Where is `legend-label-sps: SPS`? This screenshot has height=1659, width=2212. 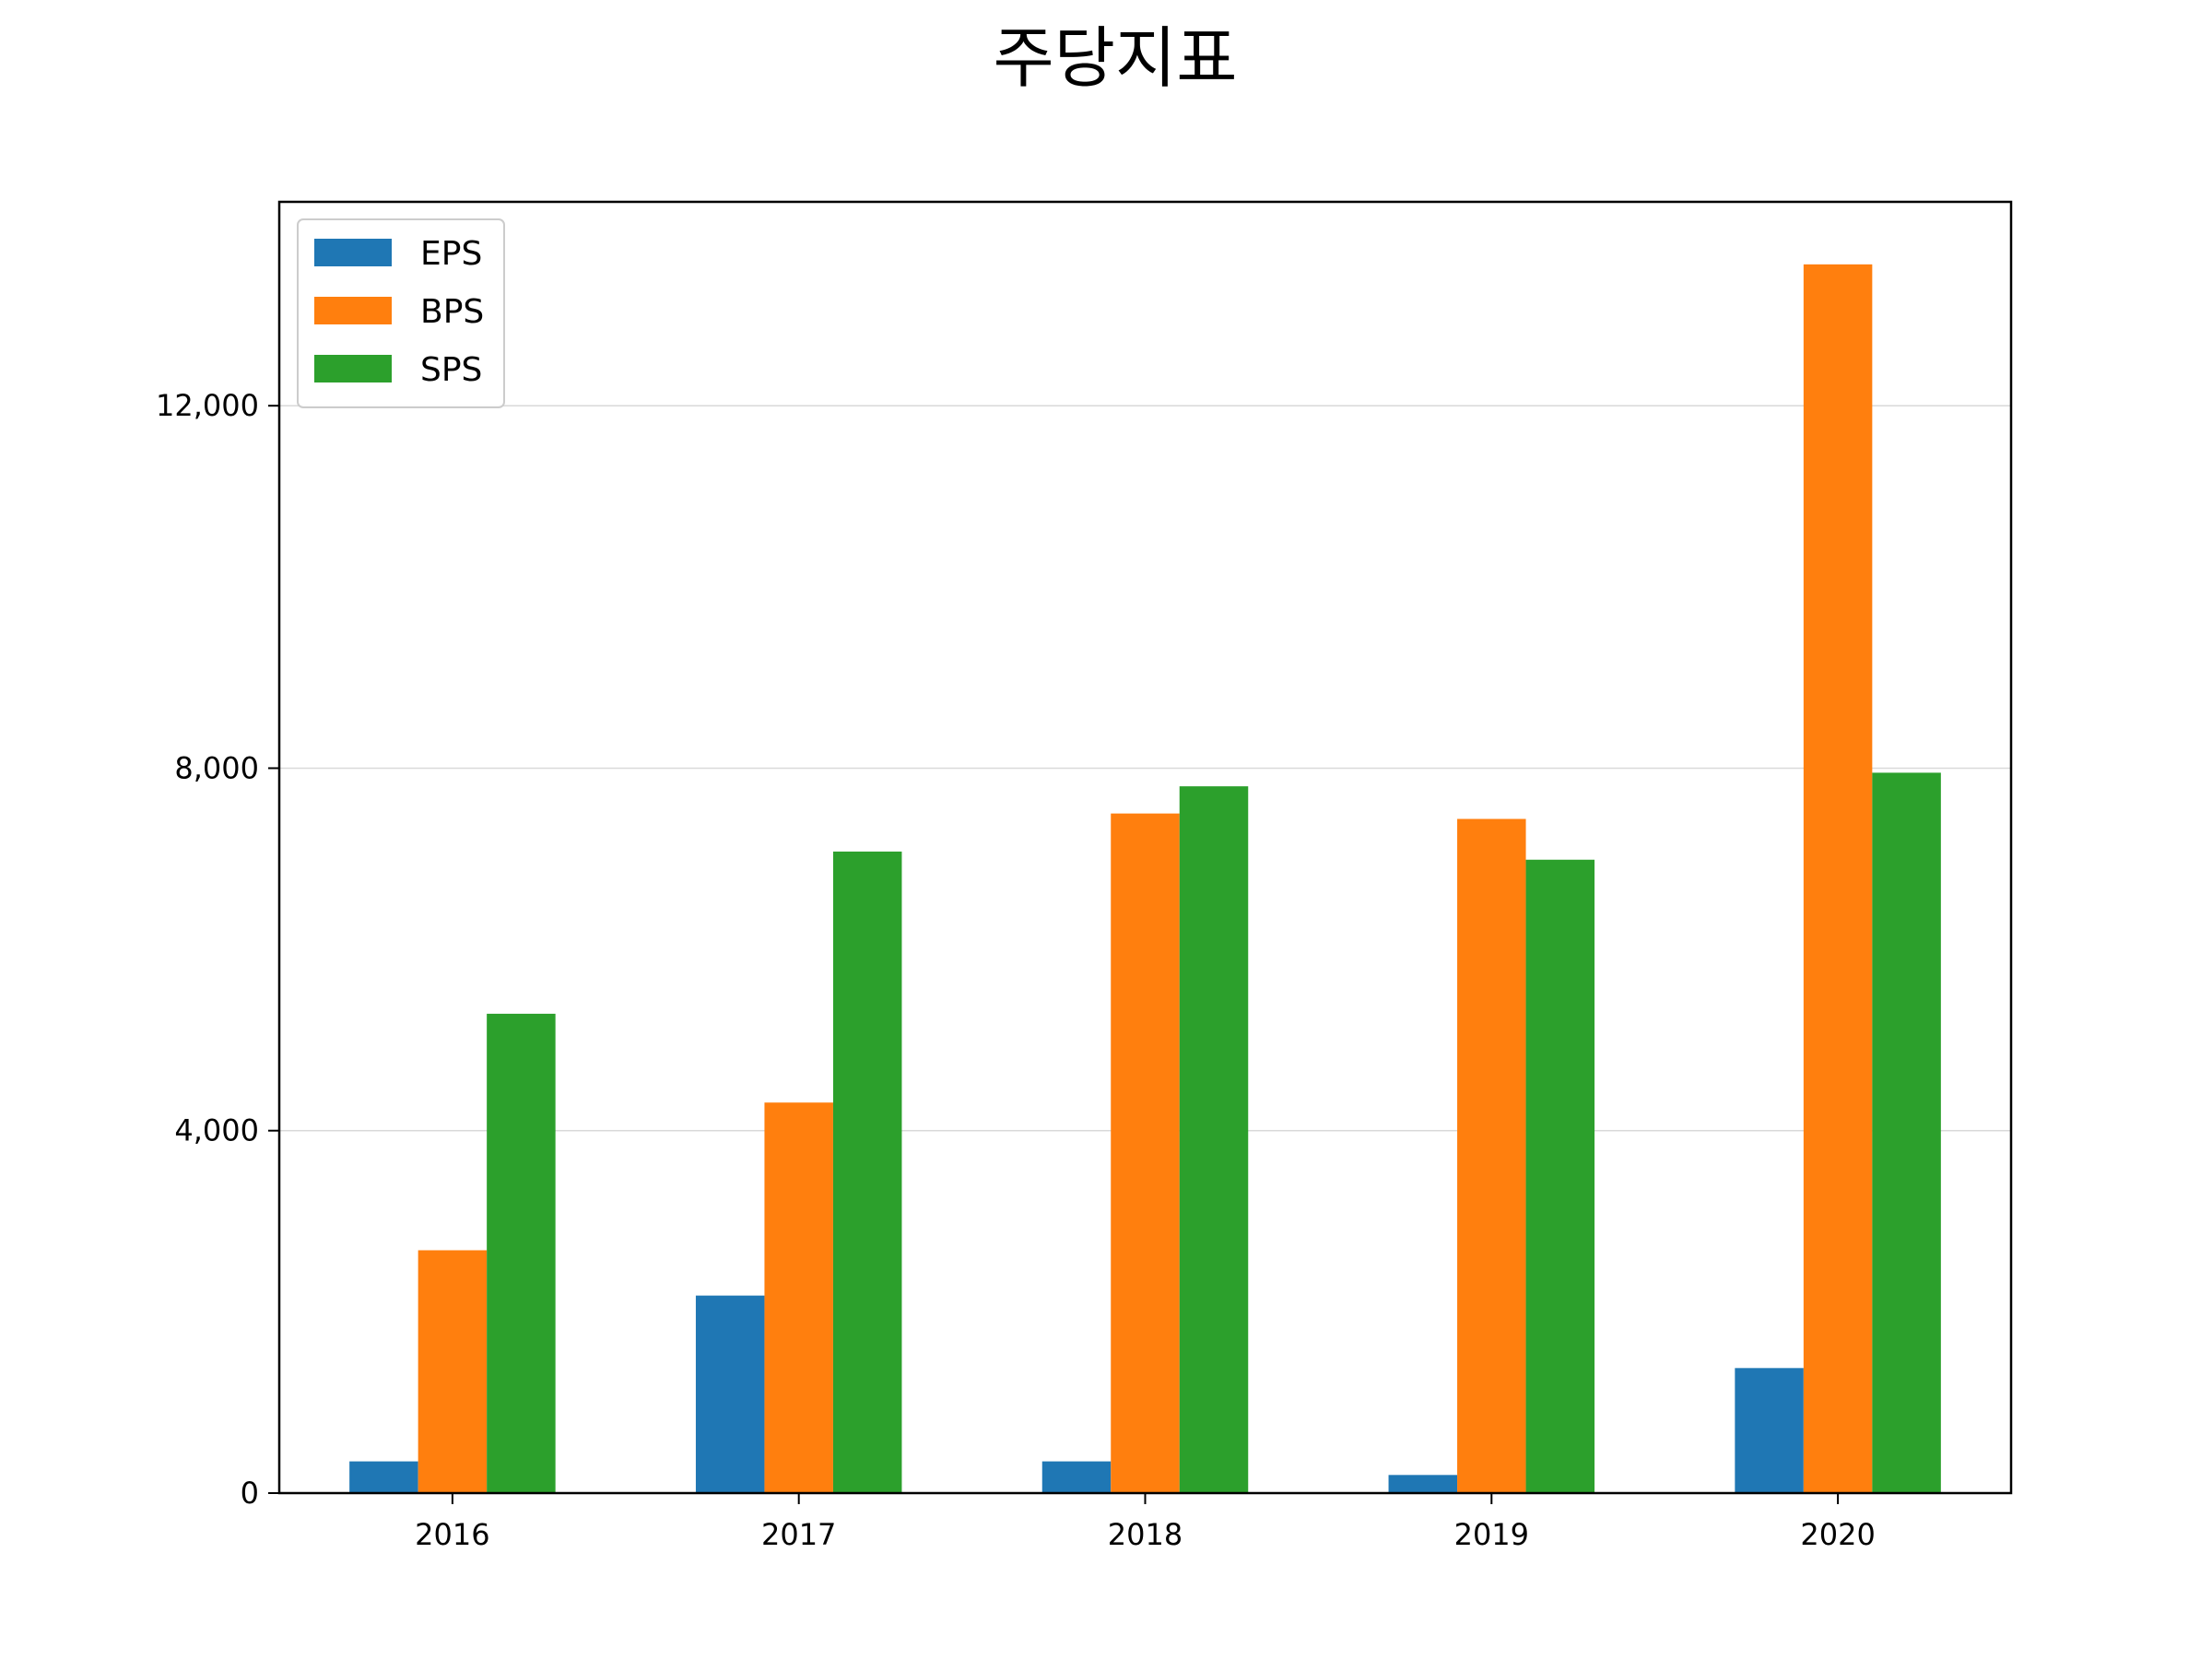
legend-label-sps: SPS is located at coordinates (451, 370).